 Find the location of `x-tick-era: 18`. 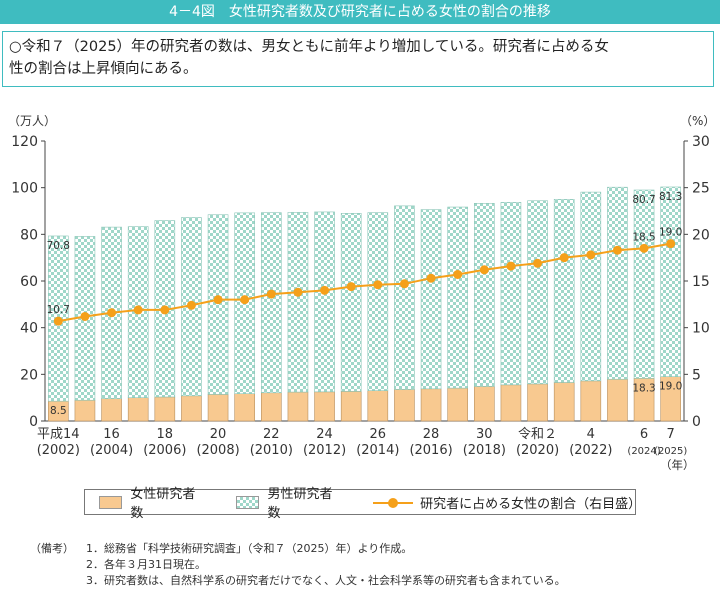

x-tick-era: 18 is located at coordinates (165, 434).